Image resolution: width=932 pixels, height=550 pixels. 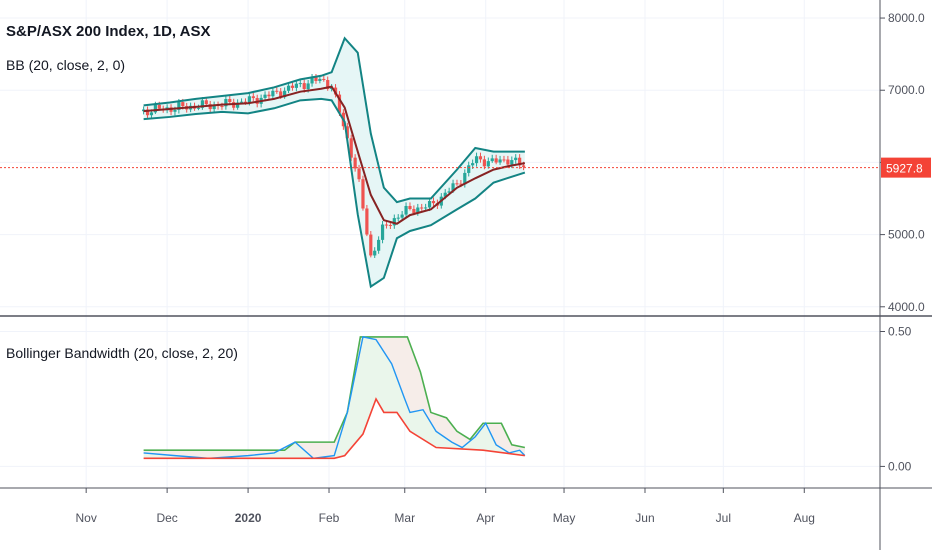 What do you see at coordinates (485, 518) in the screenshot?
I see `x-tick-label: Apr` at bounding box center [485, 518].